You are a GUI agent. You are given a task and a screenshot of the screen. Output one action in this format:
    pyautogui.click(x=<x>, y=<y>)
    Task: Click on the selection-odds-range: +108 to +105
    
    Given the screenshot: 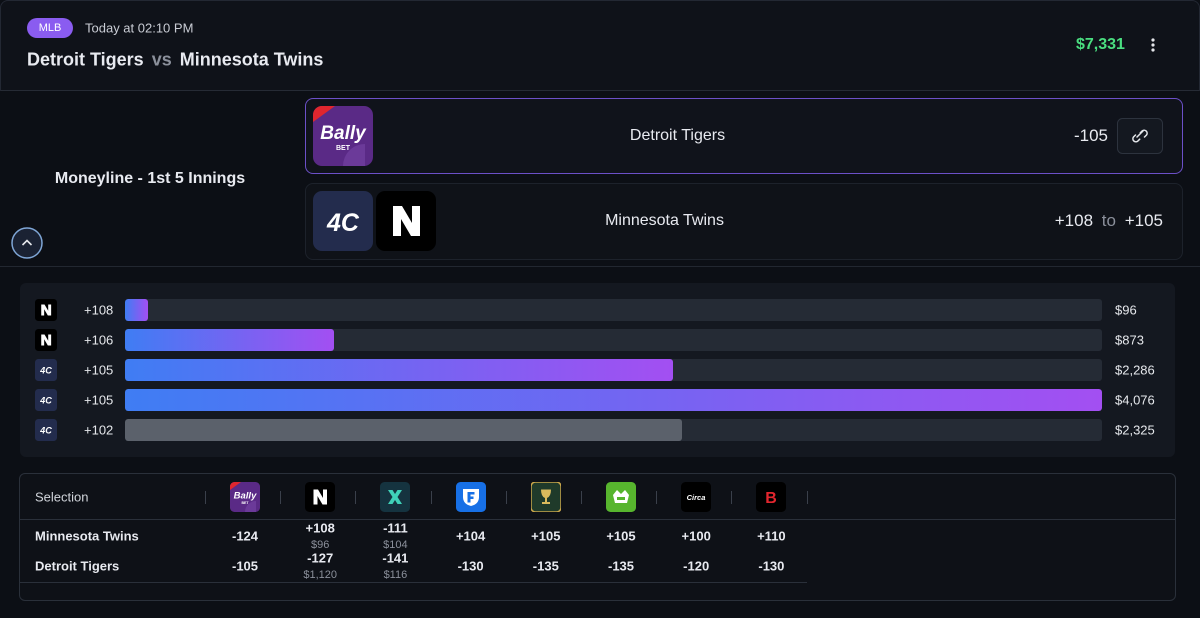 What is the action you would take?
    pyautogui.click(x=1081, y=221)
    